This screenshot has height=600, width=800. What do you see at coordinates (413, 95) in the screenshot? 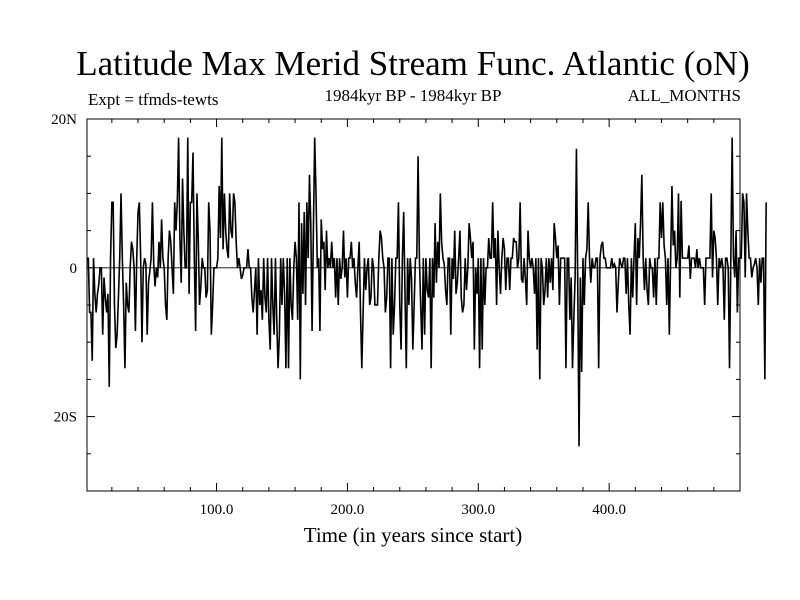
I see `period-label: 1984kyr BP - 1984kyr BP` at bounding box center [413, 95].